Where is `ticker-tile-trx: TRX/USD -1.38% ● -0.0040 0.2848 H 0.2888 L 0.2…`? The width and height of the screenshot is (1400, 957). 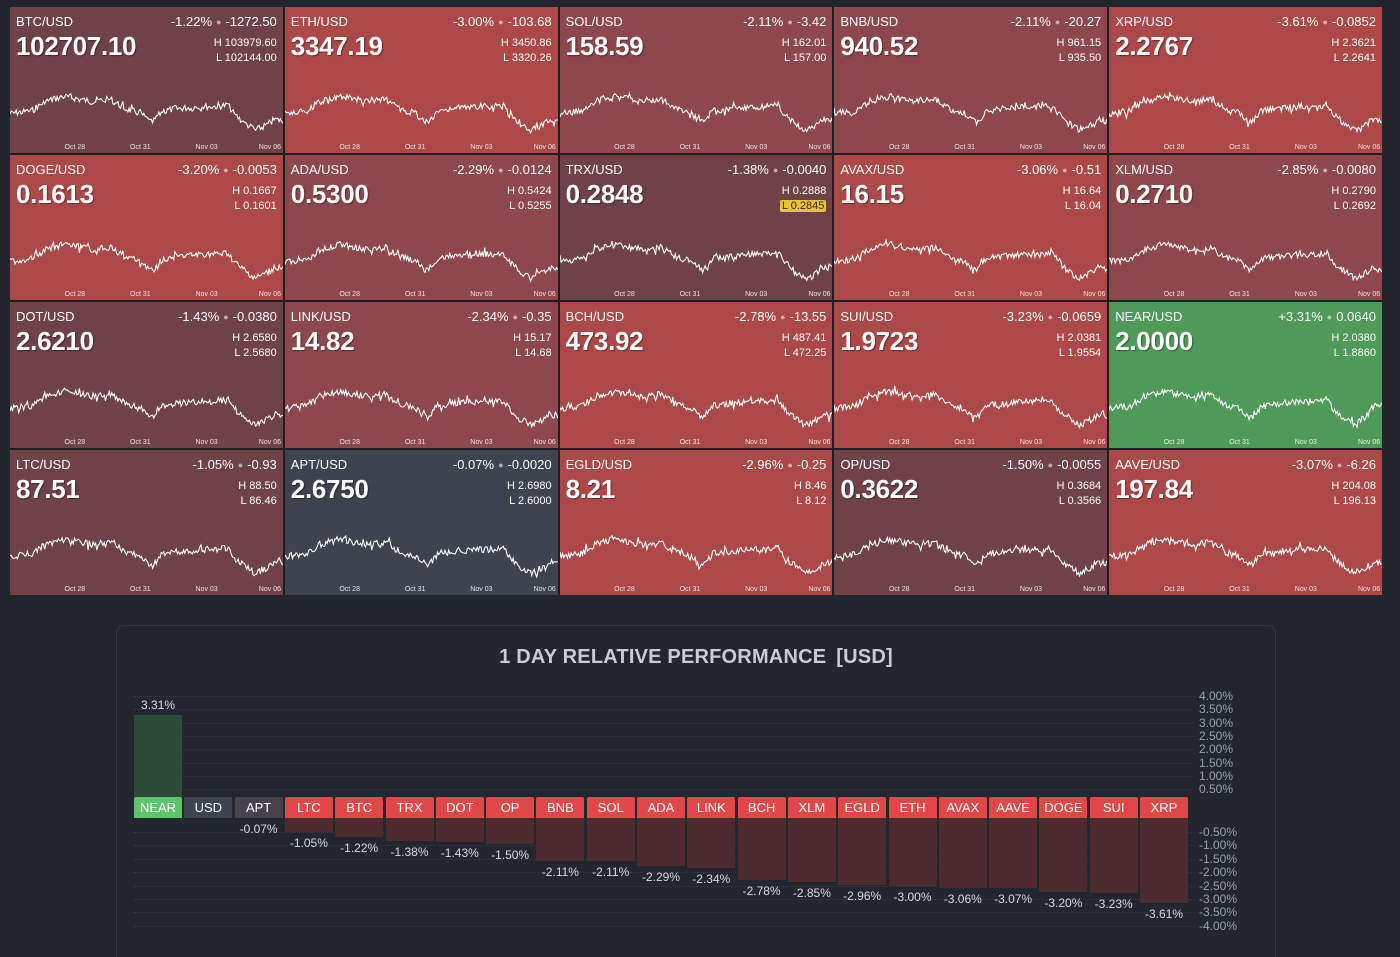 ticker-tile-trx: TRX/USD -1.38% ● -0.0040 0.2848 H 0.2888 L 0.2… is located at coordinates (696, 227).